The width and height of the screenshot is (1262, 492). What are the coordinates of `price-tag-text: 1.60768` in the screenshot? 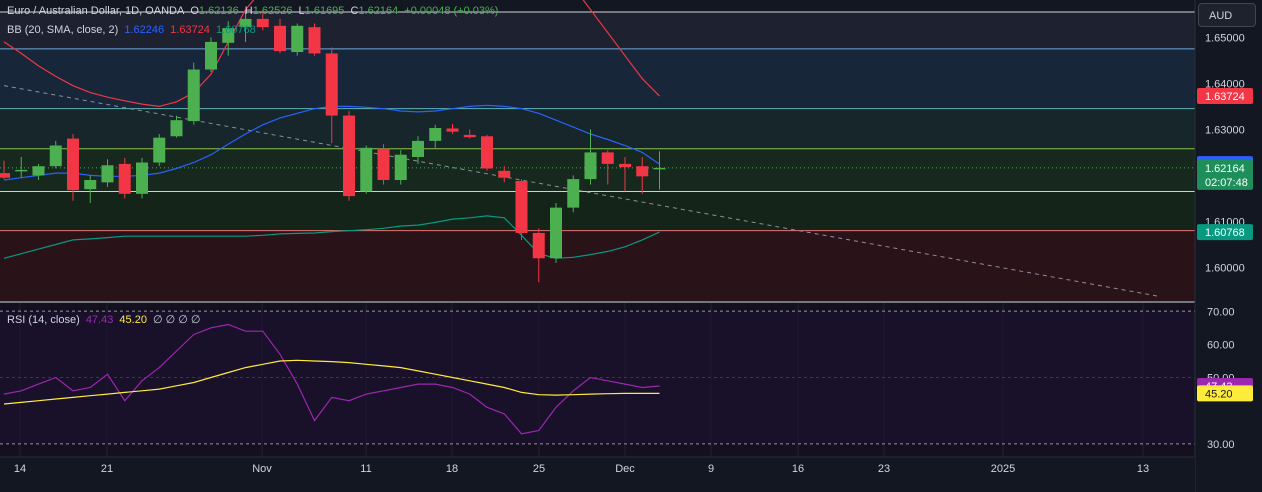 It's located at (1225, 233).